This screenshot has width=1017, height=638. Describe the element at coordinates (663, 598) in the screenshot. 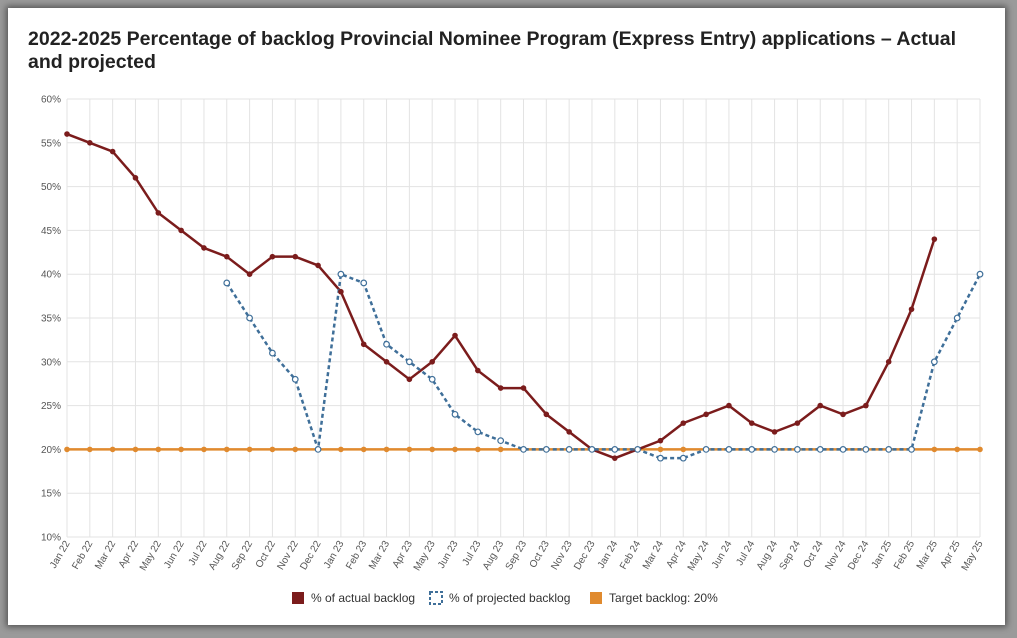

I see `legend-label-target: Target backlog: 20%` at that location.